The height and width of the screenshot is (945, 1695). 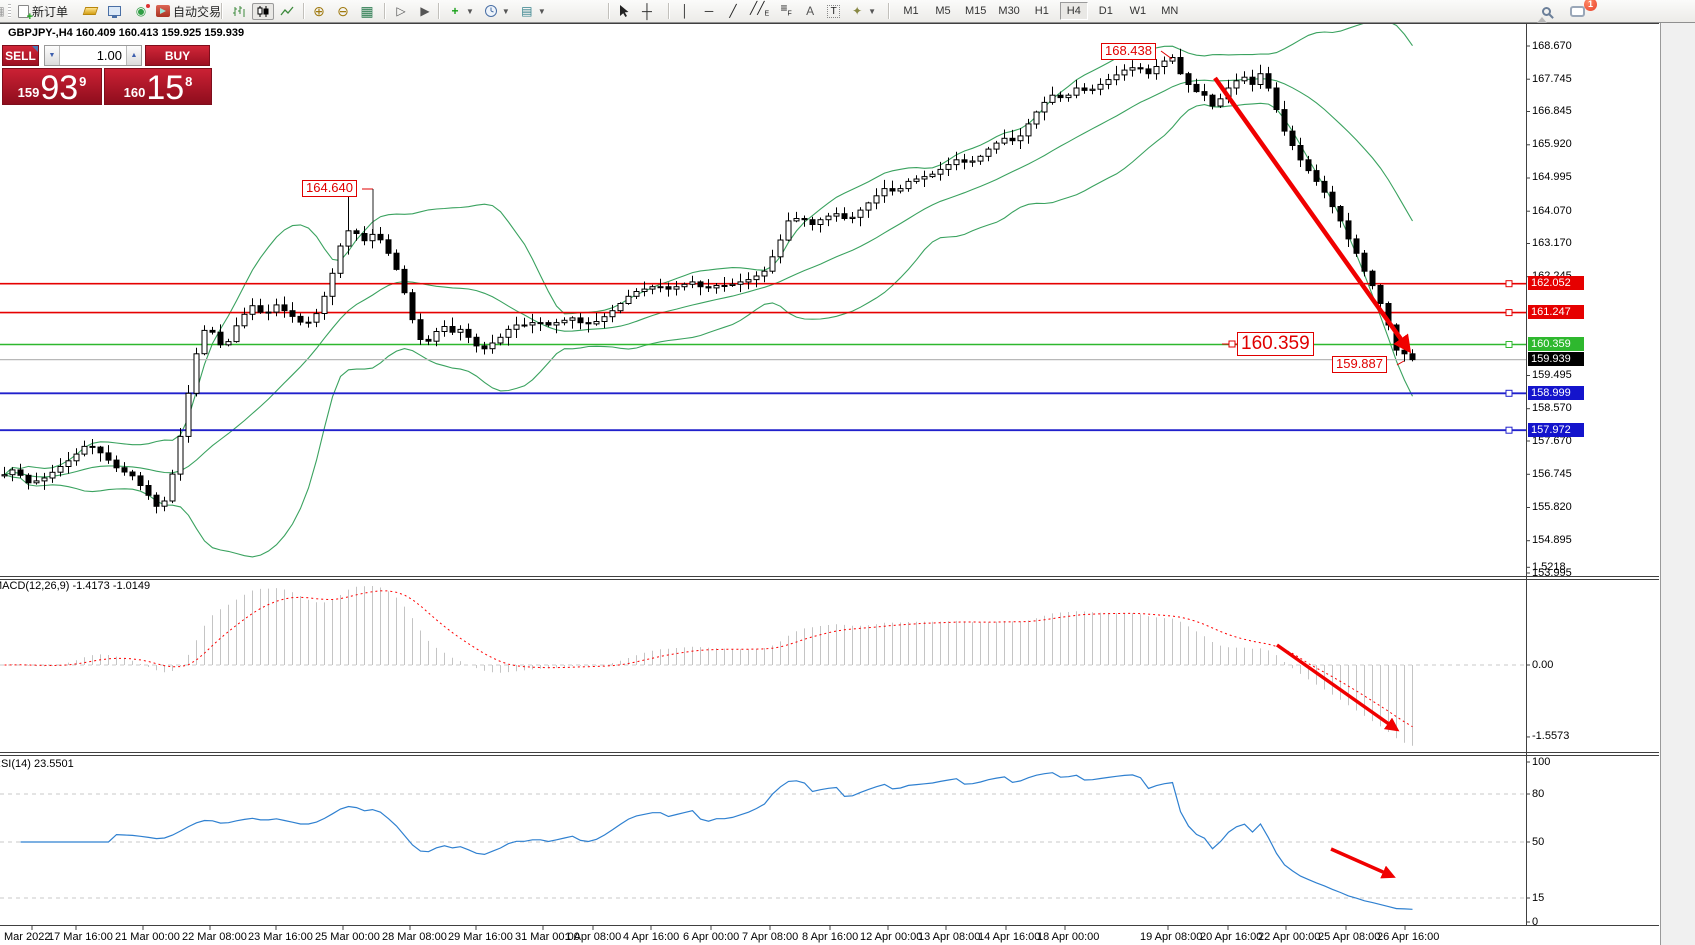 What do you see at coordinates (197, 11) in the screenshot?
I see `autotrading-label: 自动交易` at bounding box center [197, 11].